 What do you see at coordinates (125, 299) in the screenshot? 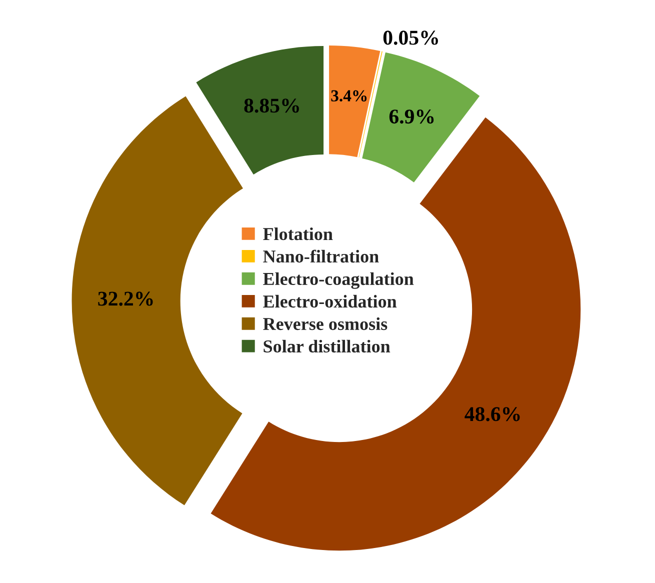
I see `data-label: 32.2%` at bounding box center [125, 299].